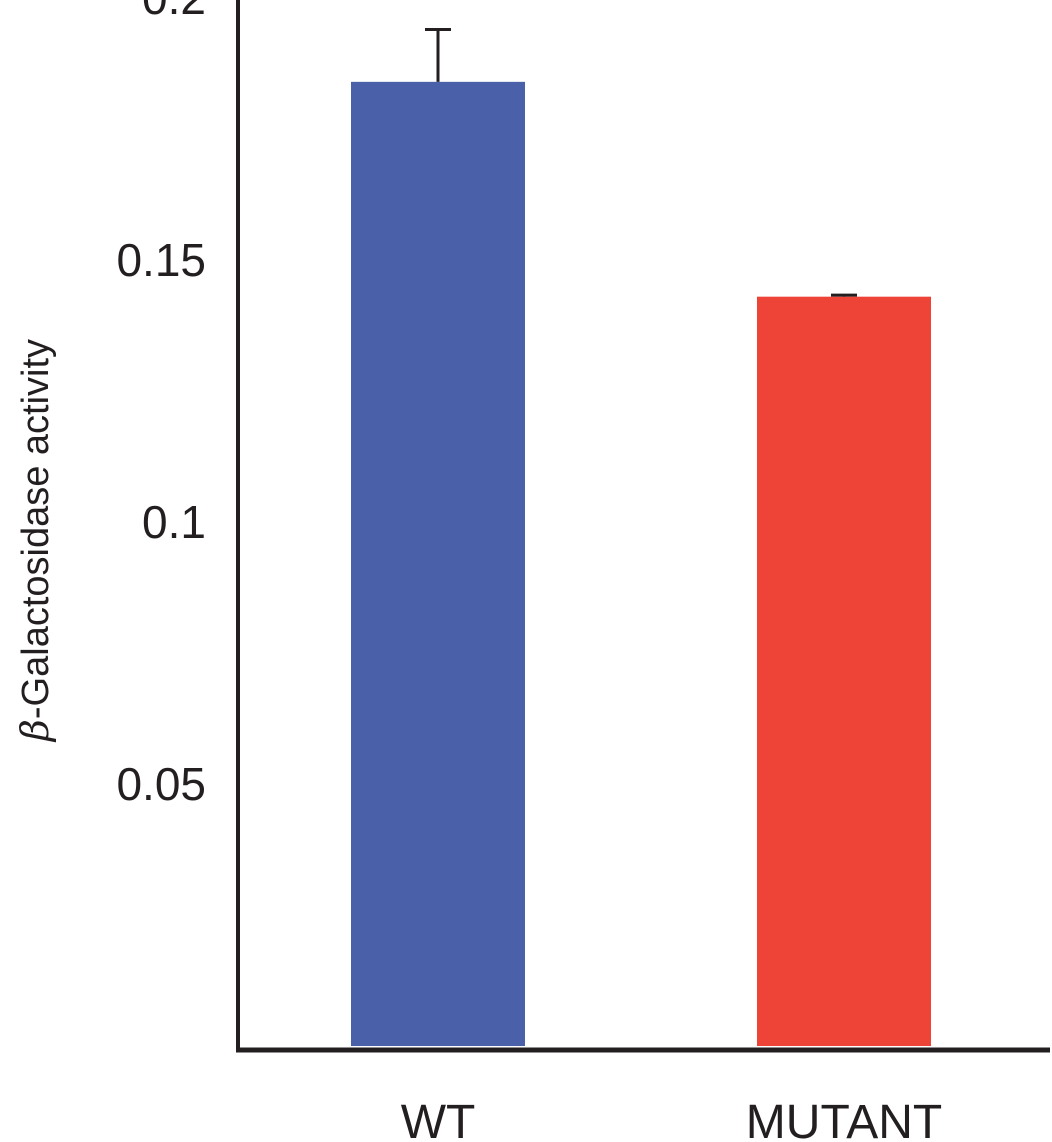  I want to click on y-tick-label: 0.15, so click(161, 260).